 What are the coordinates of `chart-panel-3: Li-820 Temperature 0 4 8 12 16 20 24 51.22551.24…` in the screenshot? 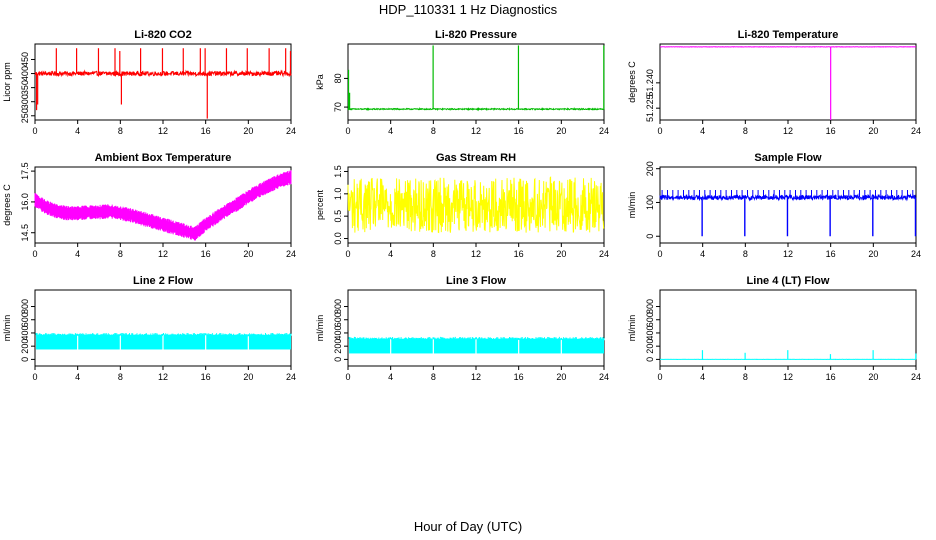 It's located at (774, 82).